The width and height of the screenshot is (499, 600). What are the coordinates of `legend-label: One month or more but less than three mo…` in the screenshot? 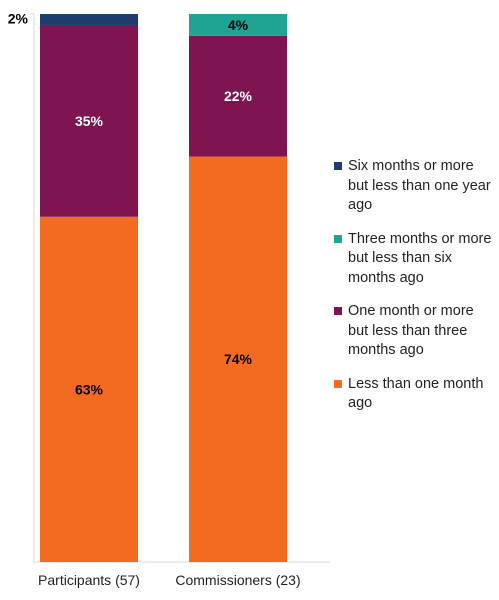 It's located at (411, 330).